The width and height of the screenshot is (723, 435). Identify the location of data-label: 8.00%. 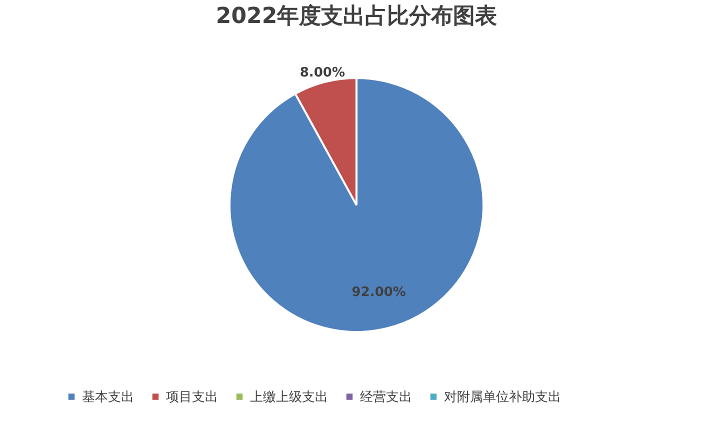
(322, 72).